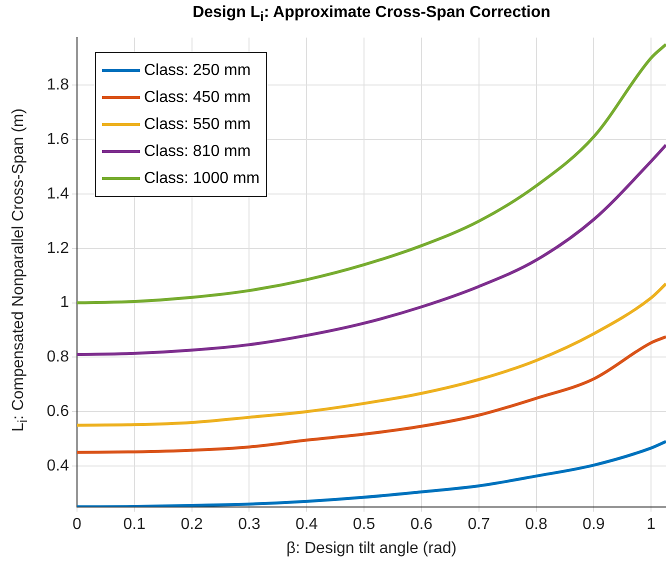  I want to click on x-tick-label: 0.3, so click(249, 524).